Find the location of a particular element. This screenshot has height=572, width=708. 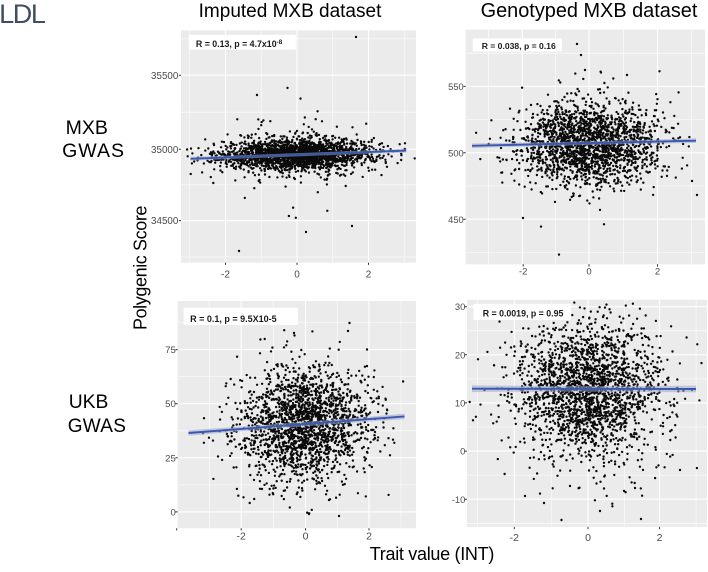

svg-text: R = 0.1, p = 9.5X10-5 is located at coordinates (233, 319).